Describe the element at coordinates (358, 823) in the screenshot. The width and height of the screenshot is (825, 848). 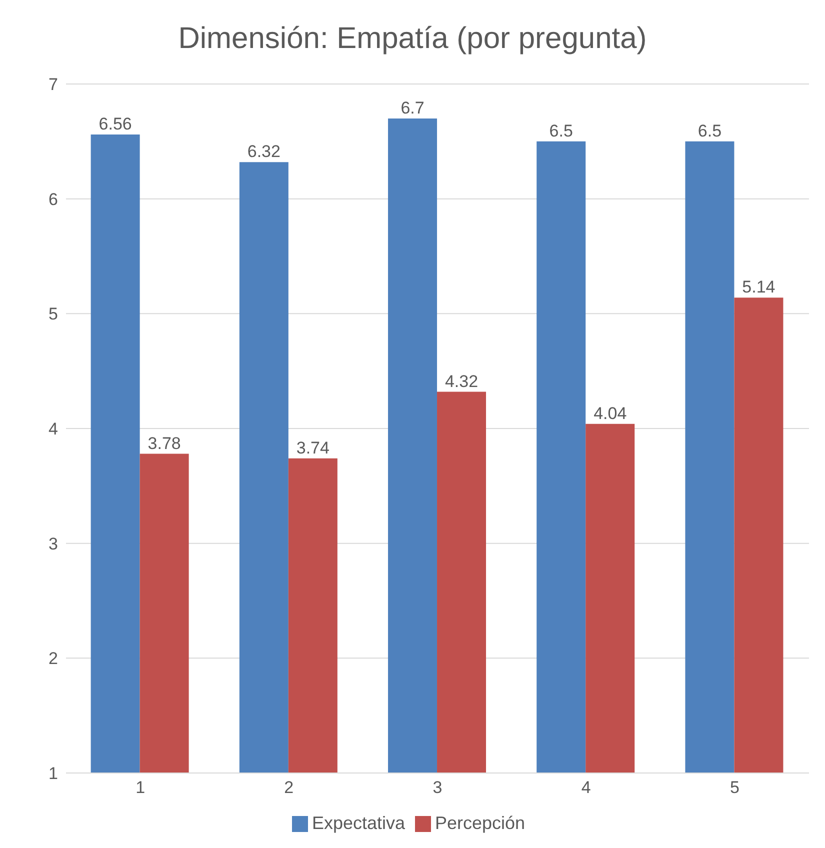
I see `legend-label: Expectativa` at that location.